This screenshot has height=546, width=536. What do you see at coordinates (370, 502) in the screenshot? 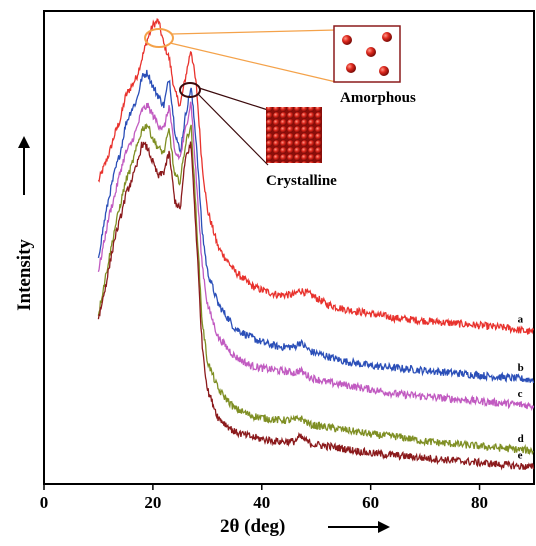
I see `x-tick-label: 60` at bounding box center [370, 502].